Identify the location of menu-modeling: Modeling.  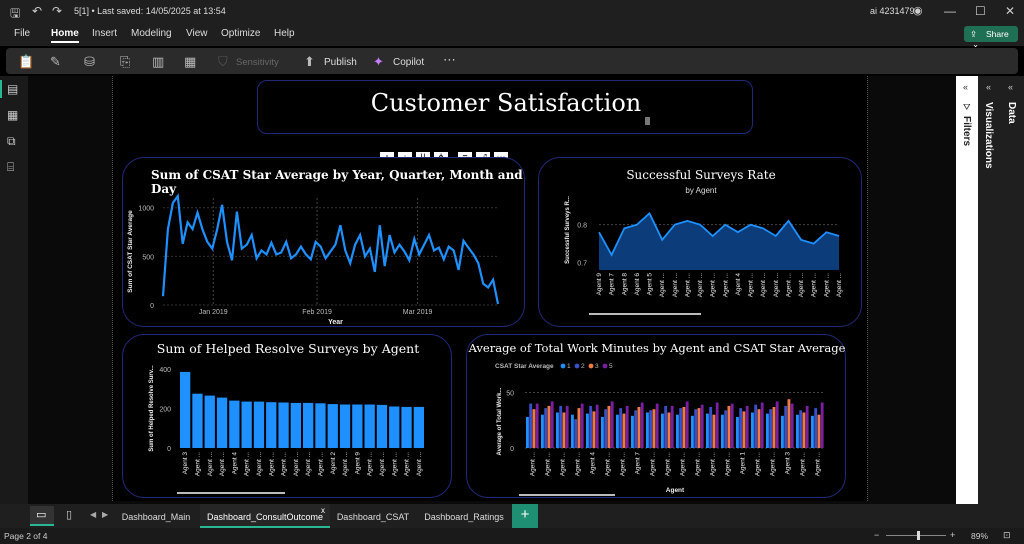
(151, 33).